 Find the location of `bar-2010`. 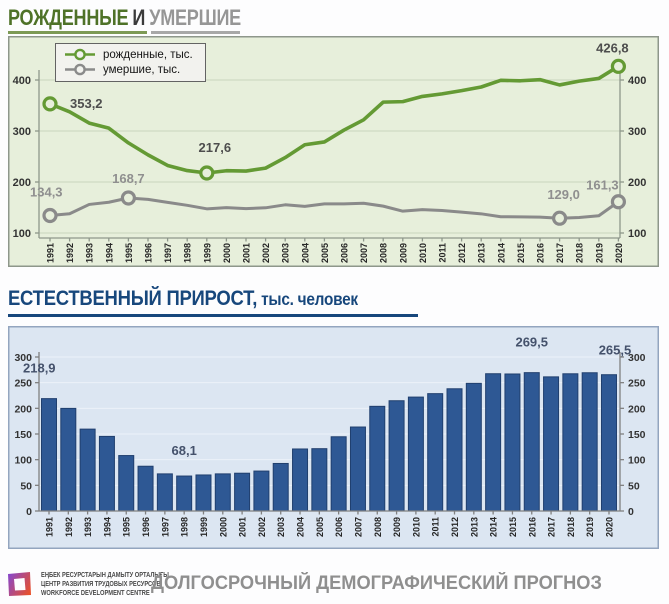

bar-2010 is located at coordinates (415, 454).